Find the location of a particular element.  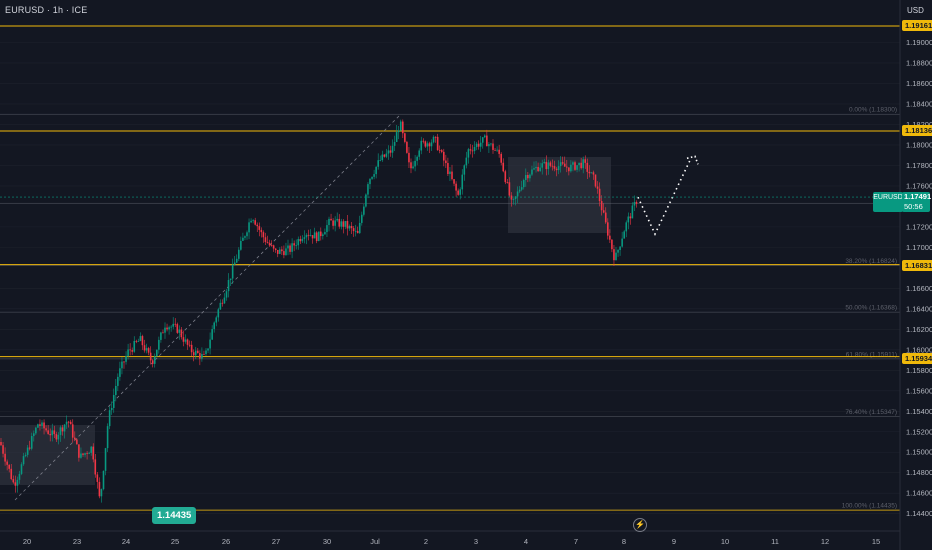

currency-label: USD is located at coordinates (915, 10).